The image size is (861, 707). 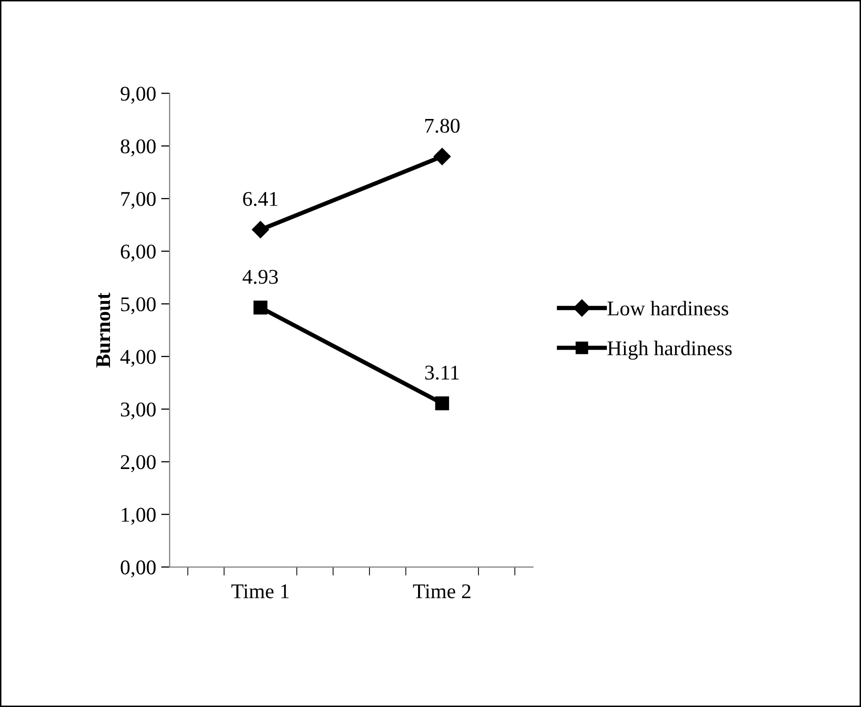 I want to click on legend-label: Low hardiness, so click(x=667, y=308).